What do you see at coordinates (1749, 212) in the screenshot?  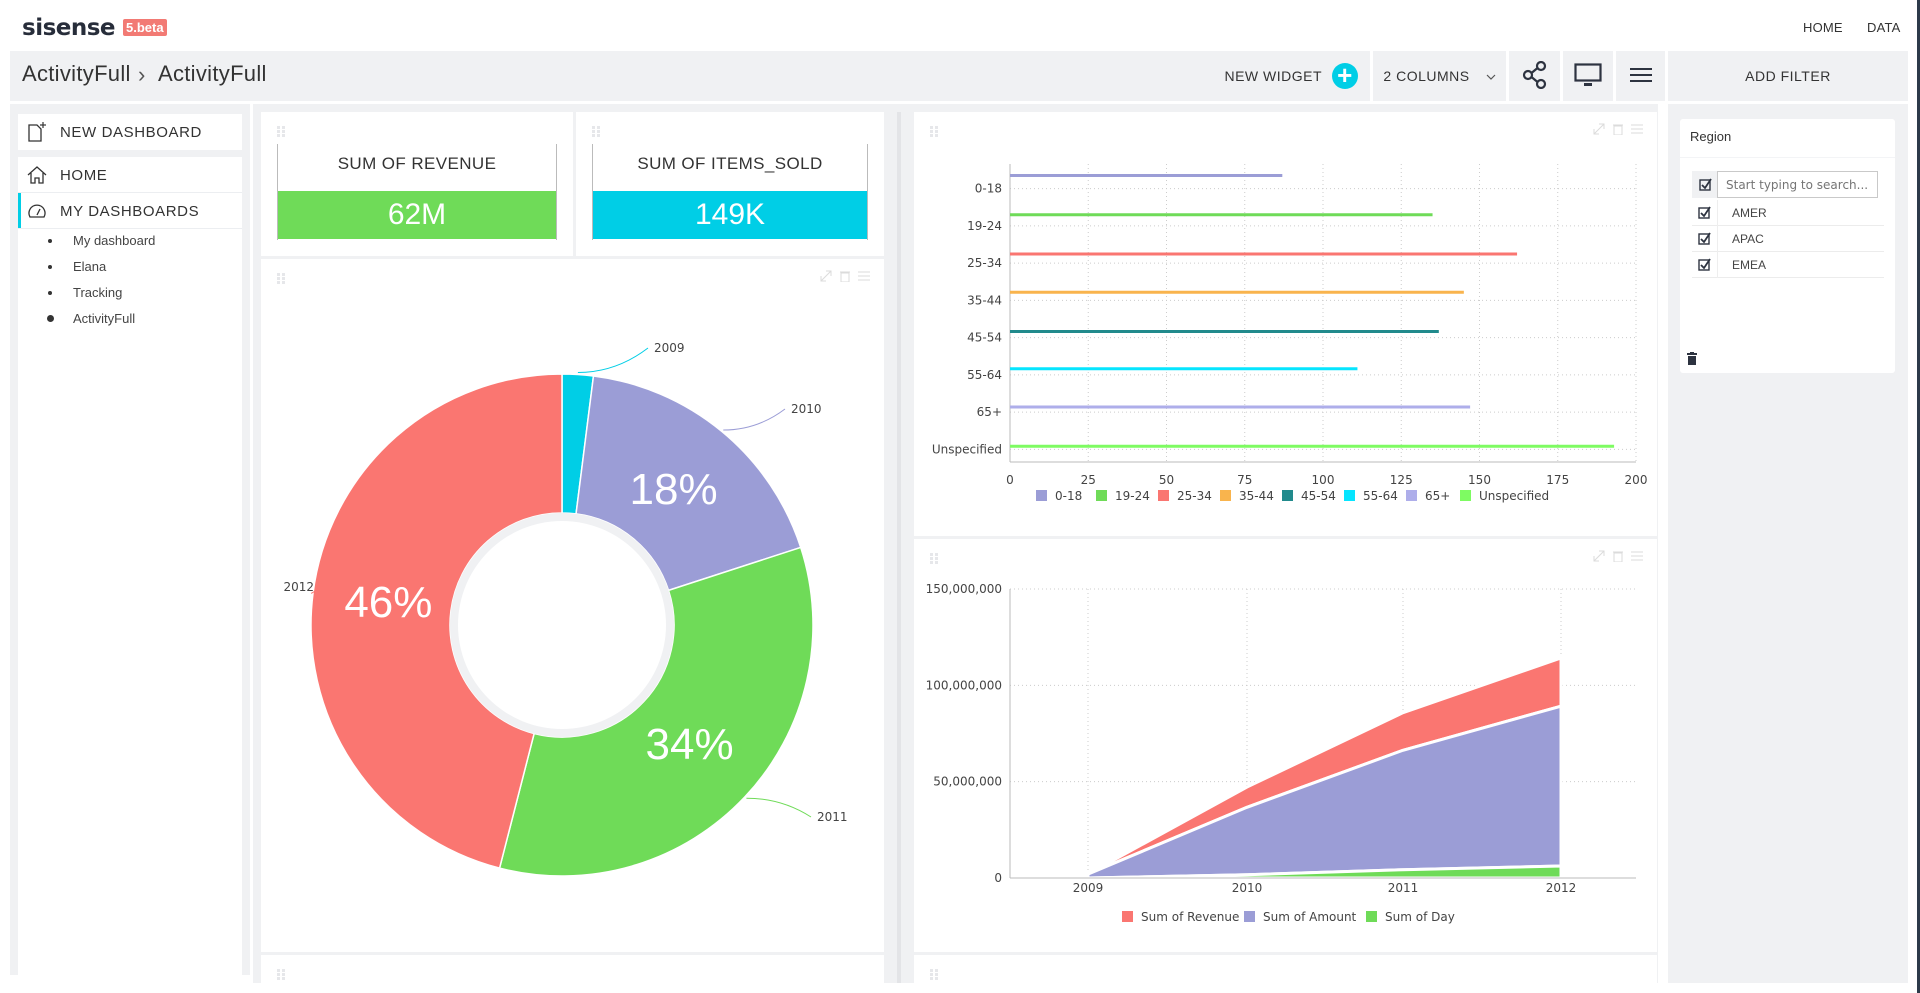 I see `filter-option-label: AMER` at bounding box center [1749, 212].